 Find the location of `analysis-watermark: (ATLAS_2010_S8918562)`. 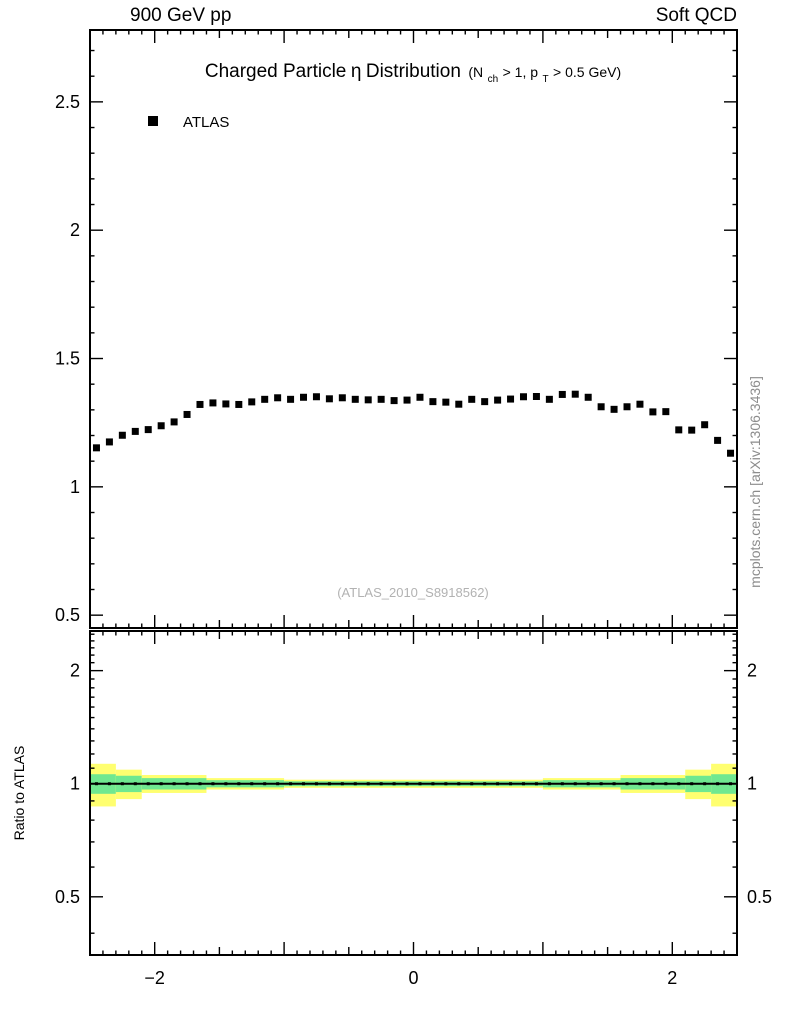

analysis-watermark: (ATLAS_2010_S8918562) is located at coordinates (413, 592).